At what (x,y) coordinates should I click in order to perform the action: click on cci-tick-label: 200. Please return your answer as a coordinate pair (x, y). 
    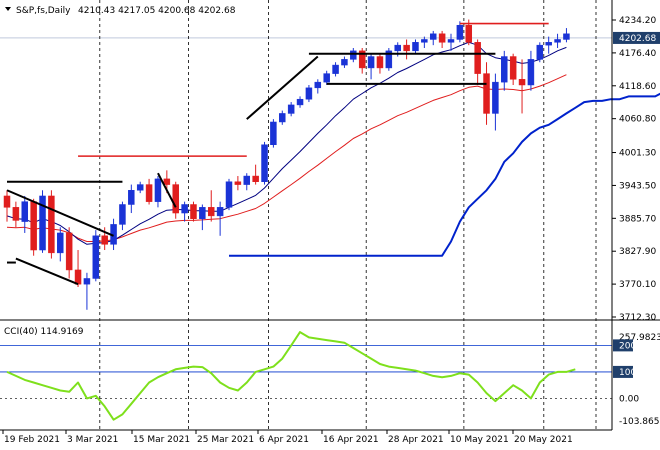
    Looking at the image, I should click on (627, 346).